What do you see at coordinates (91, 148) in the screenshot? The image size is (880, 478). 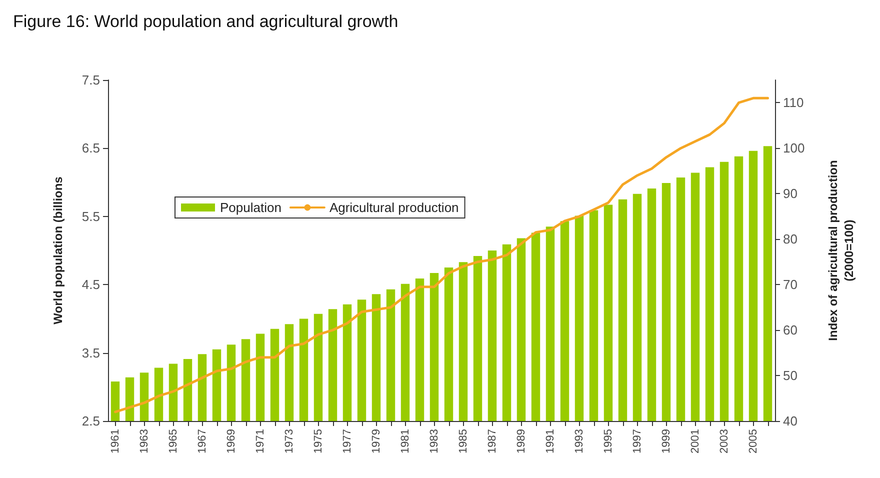 I see `y-tick-label: 6.5` at bounding box center [91, 148].